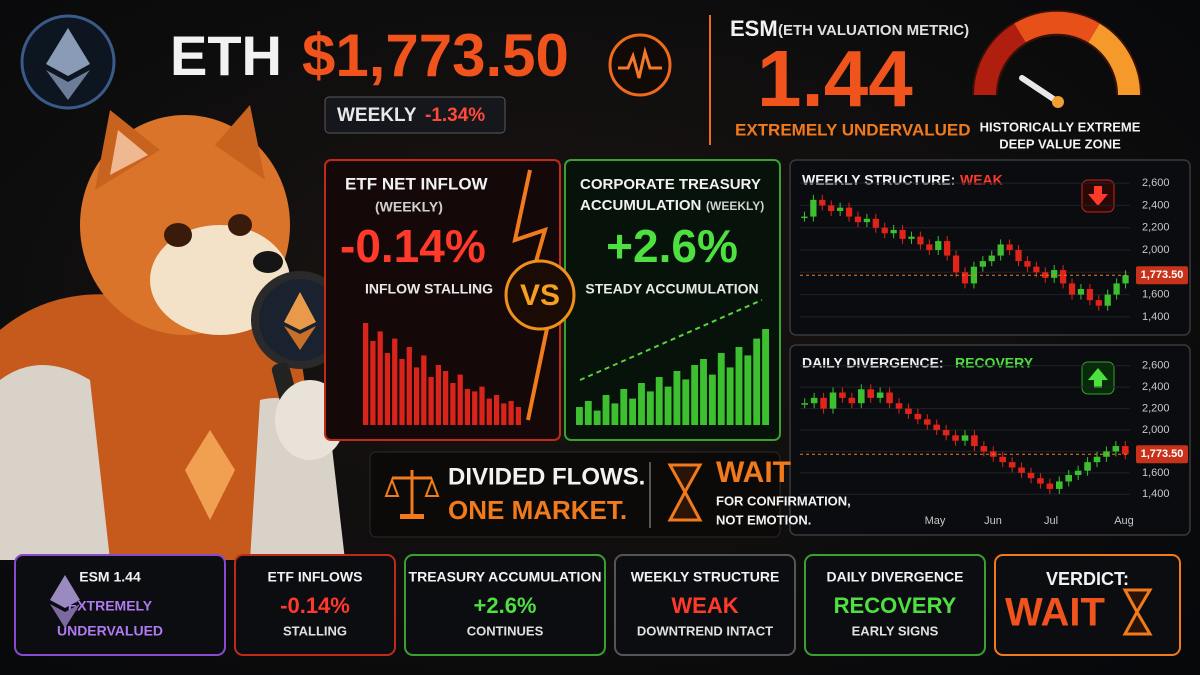  Describe the element at coordinates (315, 605) in the screenshot. I see `card` at that location.